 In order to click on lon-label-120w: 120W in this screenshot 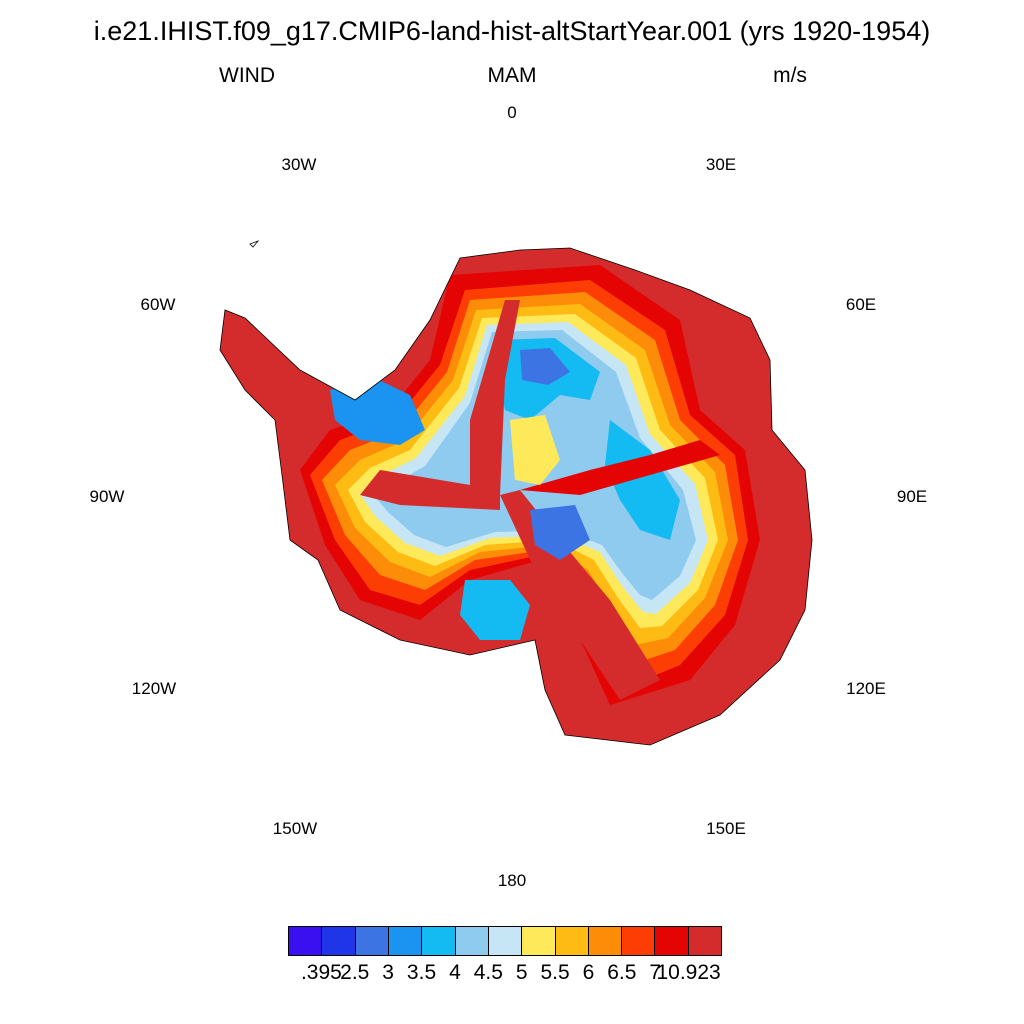, I will do `click(154, 688)`.